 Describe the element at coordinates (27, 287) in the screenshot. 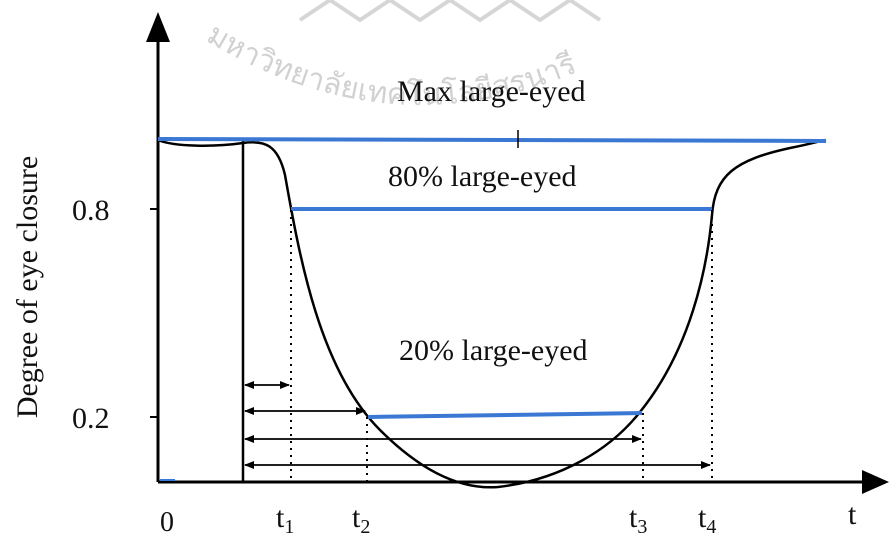

I see `y-axis-title: Degree of eye closure` at that location.